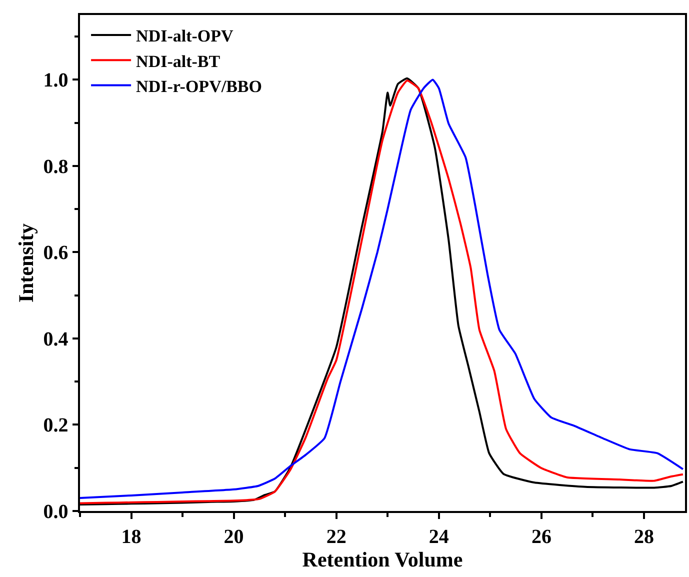 Image resolution: width=689 pixels, height=577 pixels. What do you see at coordinates (55, 339) in the screenshot?
I see `y-tick-label: 0.4` at bounding box center [55, 339].